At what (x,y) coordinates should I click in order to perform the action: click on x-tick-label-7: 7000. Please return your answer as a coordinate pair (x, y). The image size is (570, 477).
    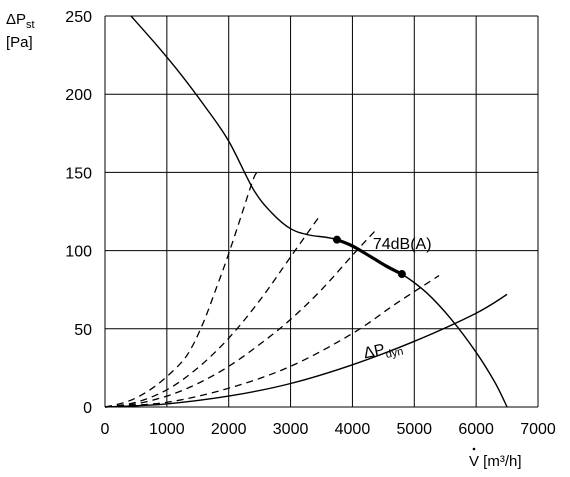
    Looking at the image, I should click on (538, 429).